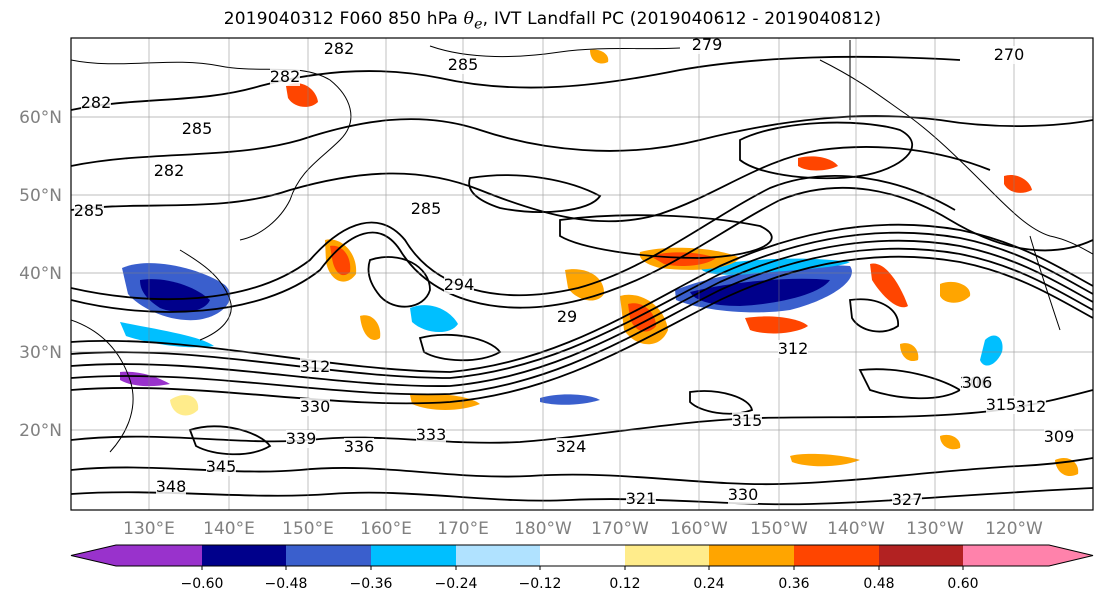 The width and height of the screenshot is (1105, 603). I want to click on contour-label: 321, so click(641, 498).